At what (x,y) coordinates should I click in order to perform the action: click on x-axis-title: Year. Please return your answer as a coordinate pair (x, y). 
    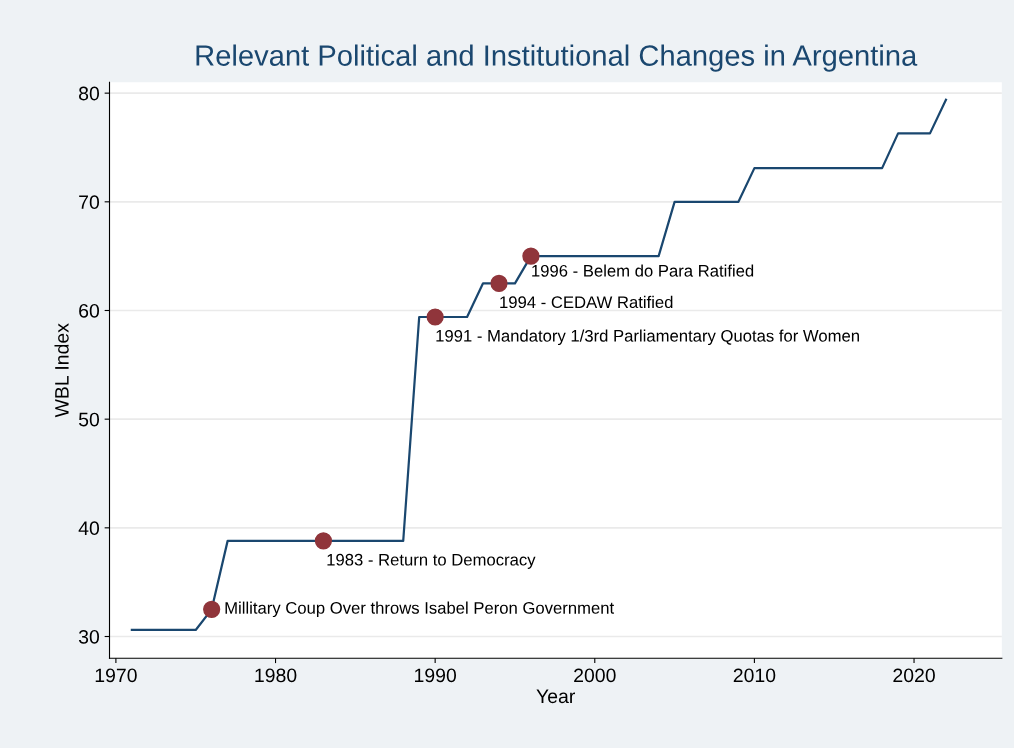
    Looking at the image, I should click on (555, 696).